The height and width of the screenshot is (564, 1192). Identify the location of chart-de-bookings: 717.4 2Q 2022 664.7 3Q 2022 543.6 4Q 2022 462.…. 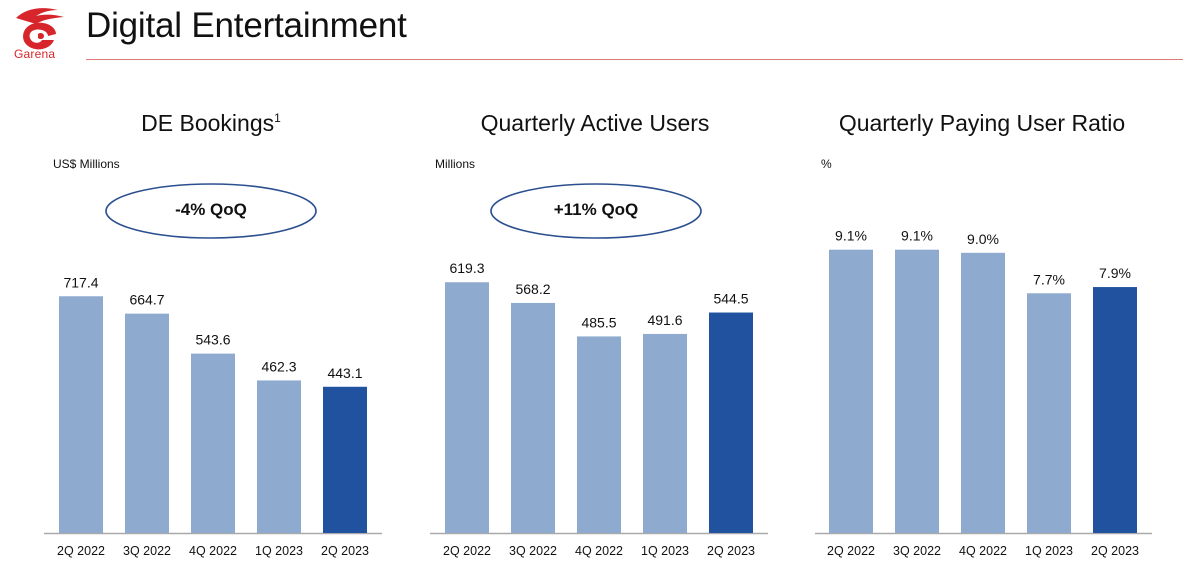
(213, 416).